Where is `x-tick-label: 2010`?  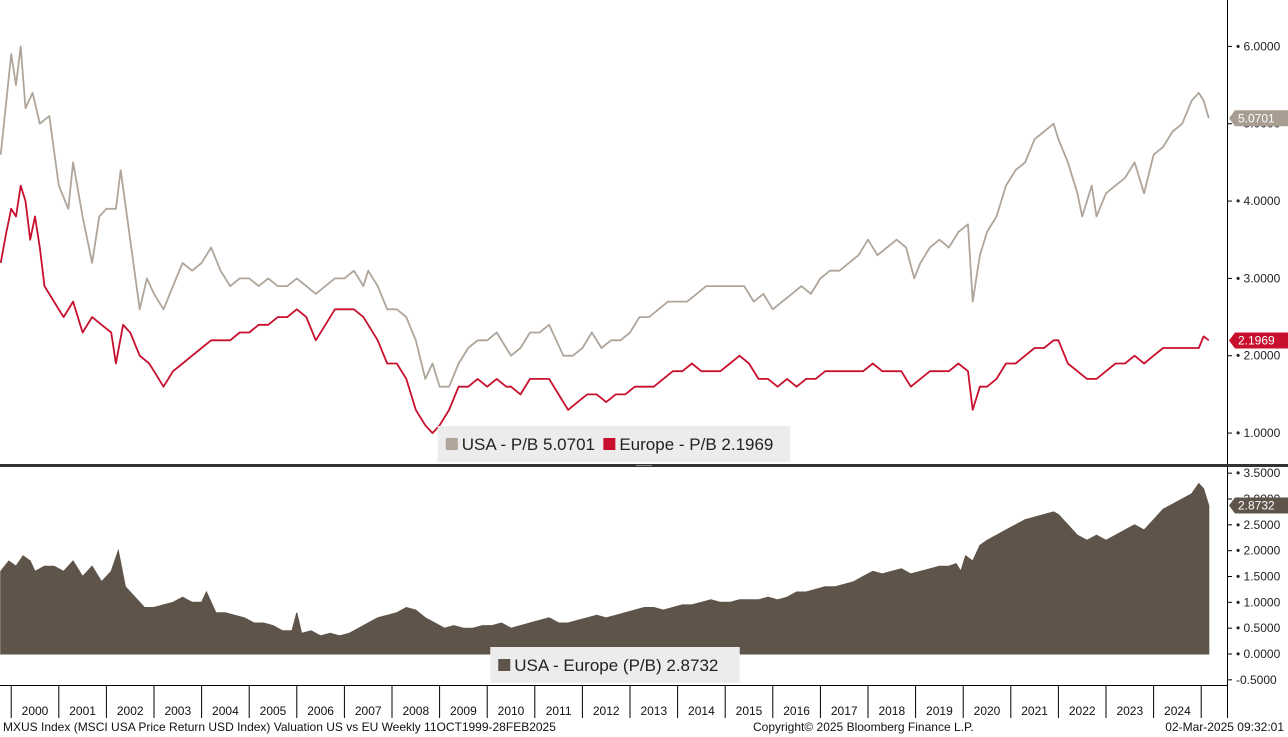
x-tick-label: 2010 is located at coordinates (511, 711).